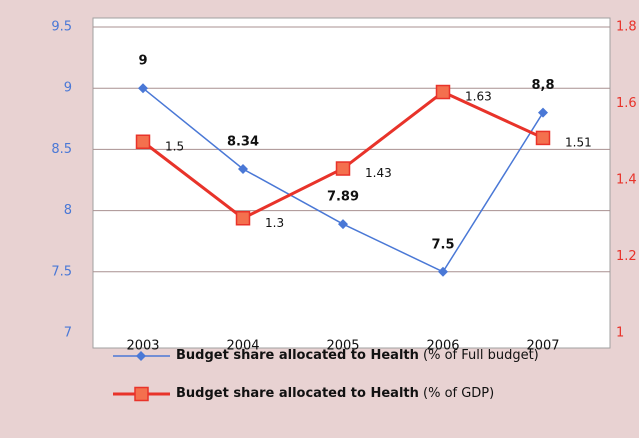 The height and width of the screenshot is (438, 639). I want to click on y2-tick-label: 1.2, so click(626, 256).